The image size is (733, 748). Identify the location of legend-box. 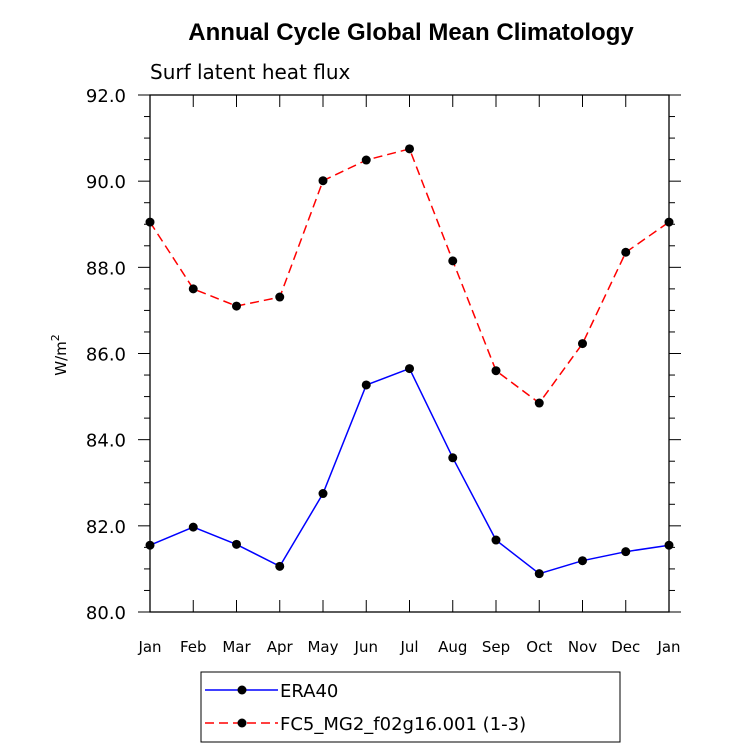
(410, 707).